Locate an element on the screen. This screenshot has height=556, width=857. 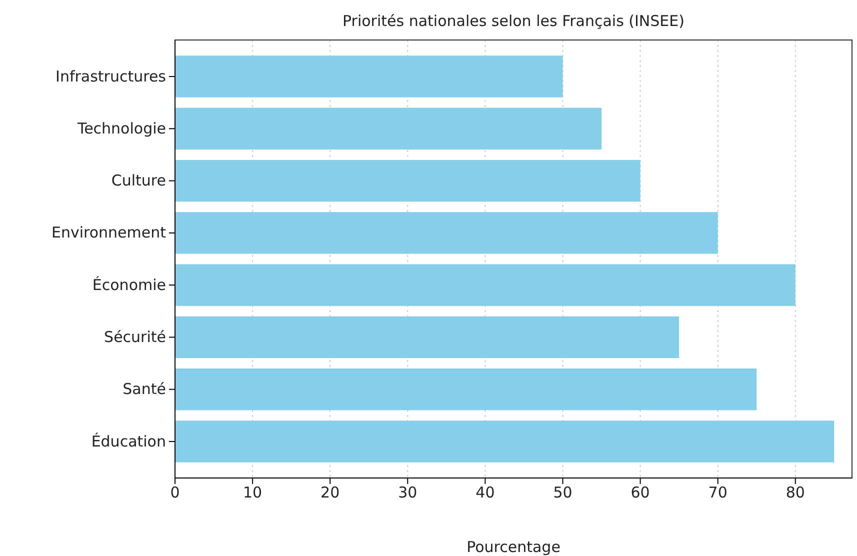
x-tick-label: 20 is located at coordinates (330, 493).